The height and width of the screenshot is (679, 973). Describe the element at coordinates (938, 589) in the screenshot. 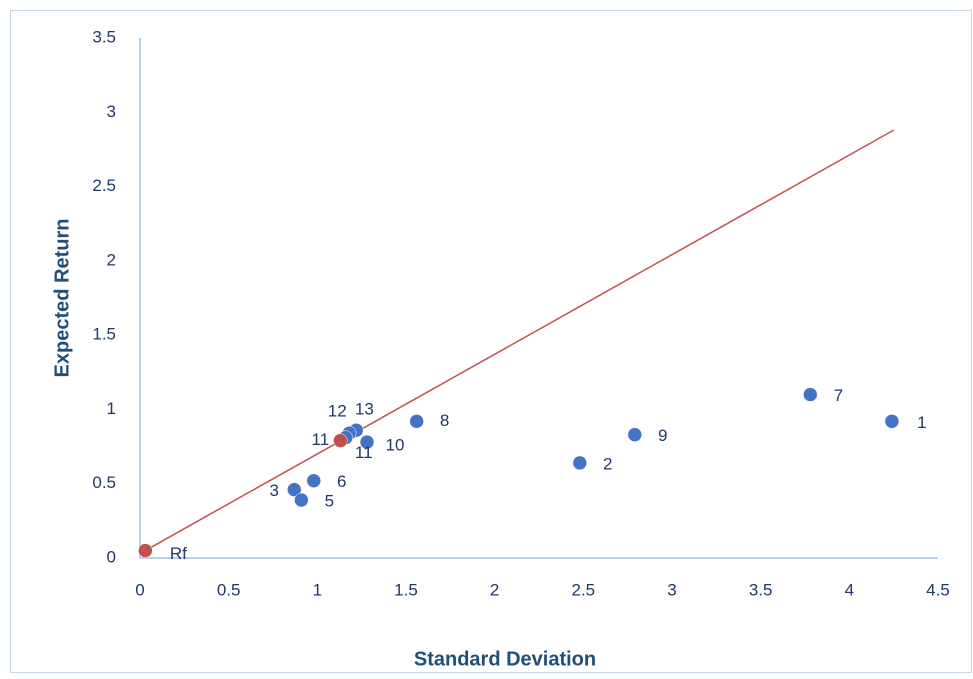

I see `x-tick-label: 4.5` at that location.